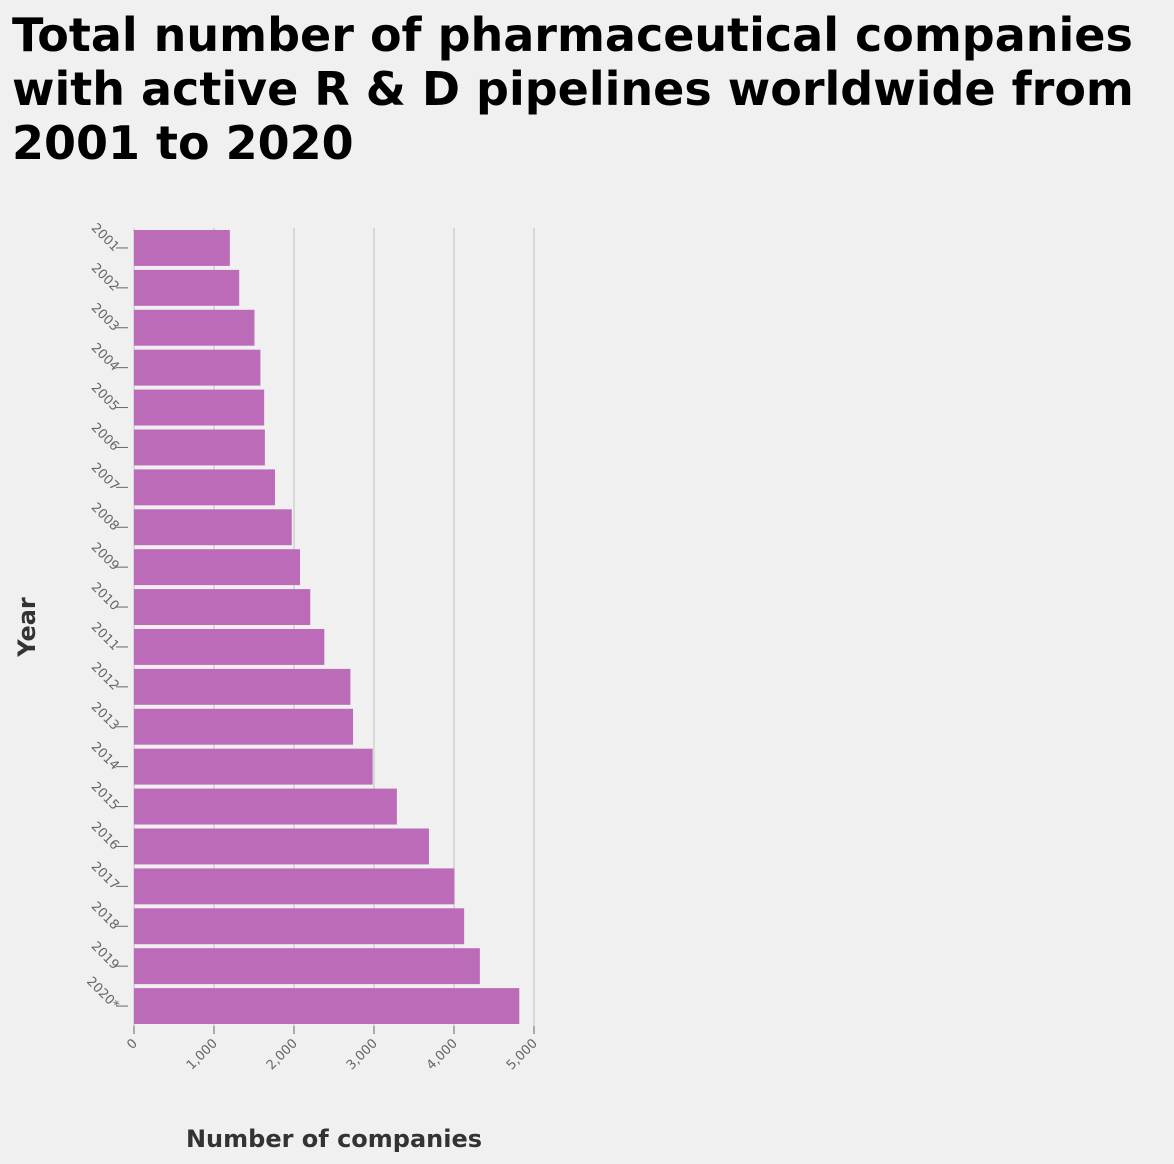  Describe the element at coordinates (105, 756) in the screenshot. I see `y-tick-label: 2014` at that location.